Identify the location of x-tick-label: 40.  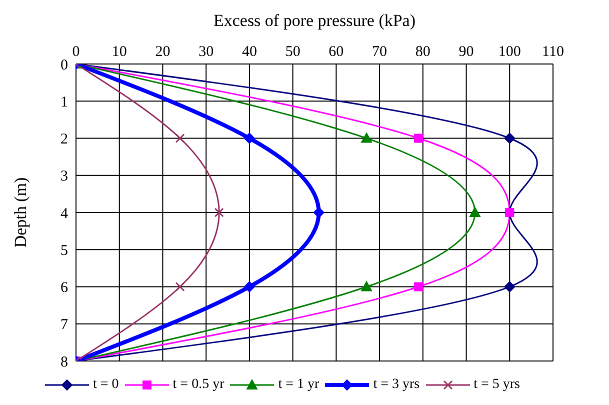
(249, 52).